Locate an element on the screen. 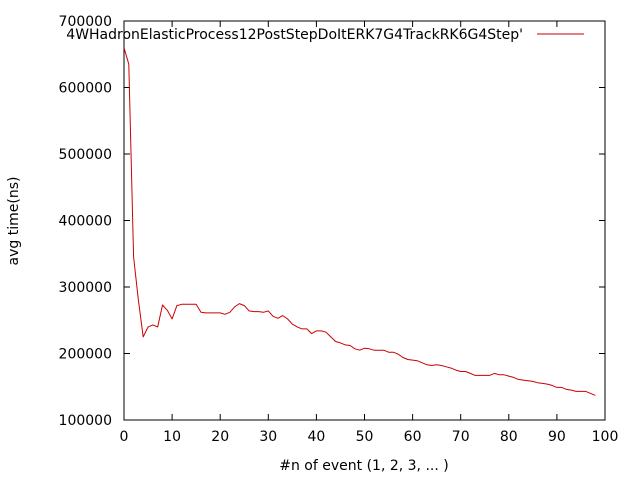  x-tick-labels: 0 10 20 30 40 50 60 70 80 90 100 is located at coordinates (369, 437).